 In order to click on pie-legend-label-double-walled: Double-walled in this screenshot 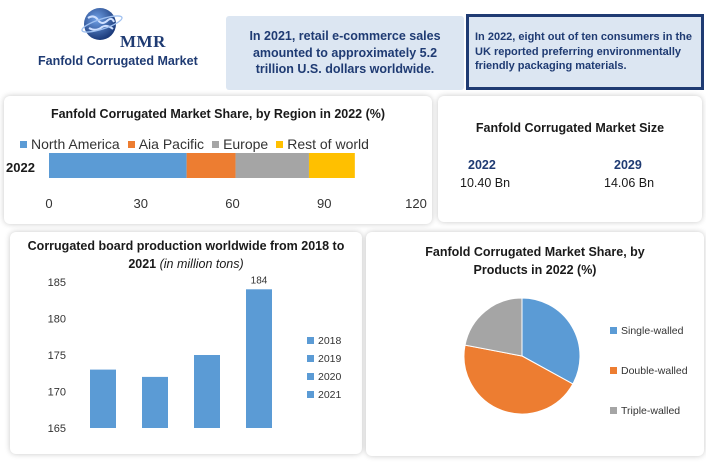, I will do `click(654, 371)`.